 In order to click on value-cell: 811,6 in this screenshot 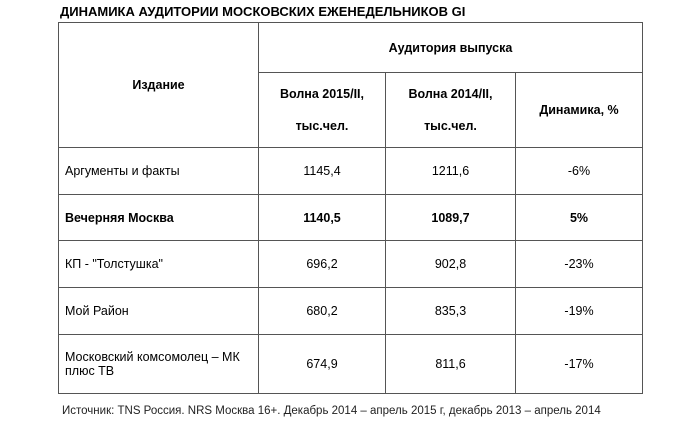, I will do `click(450, 364)`.